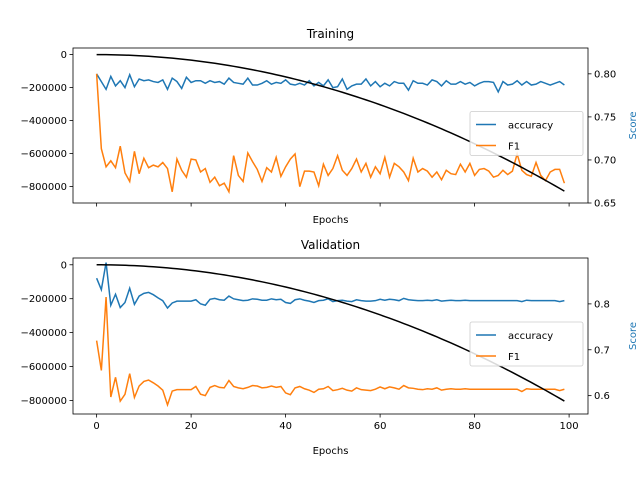 The height and width of the screenshot is (480, 640). I want to click on training-legend-box, so click(526, 133).